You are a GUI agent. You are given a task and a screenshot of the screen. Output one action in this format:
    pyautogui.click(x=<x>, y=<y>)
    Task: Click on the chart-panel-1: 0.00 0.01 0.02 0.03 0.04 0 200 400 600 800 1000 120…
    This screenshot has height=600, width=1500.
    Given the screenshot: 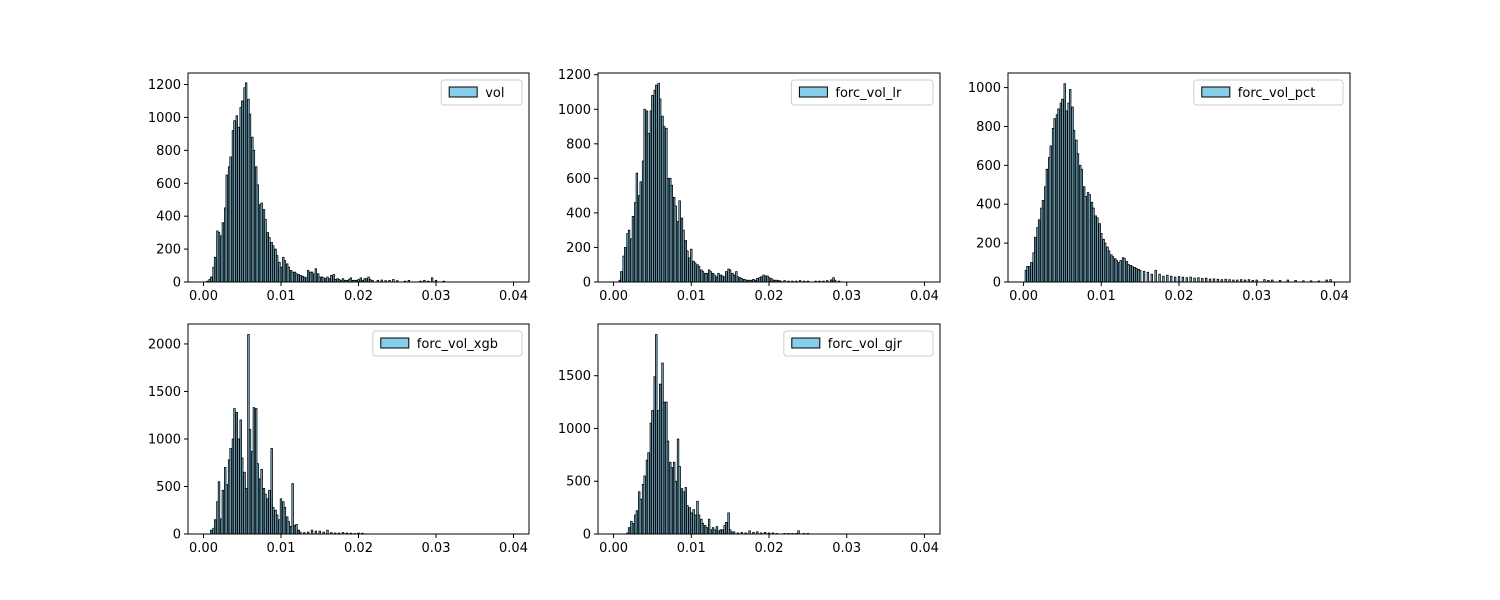 What is the action you would take?
    pyautogui.click(x=339, y=188)
    